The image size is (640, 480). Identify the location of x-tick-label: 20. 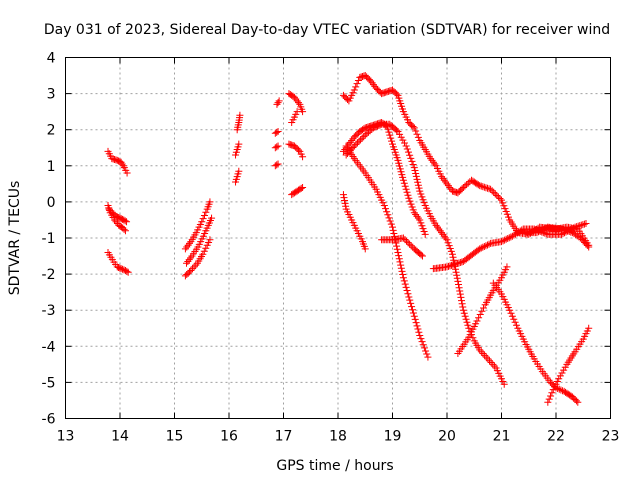
(447, 437).